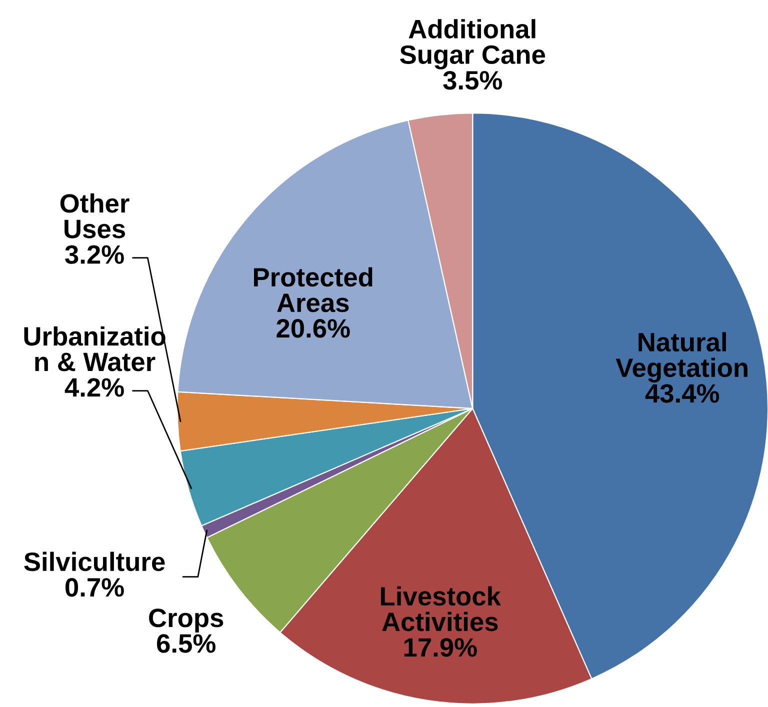  Describe the element at coordinates (94, 562) in the screenshot. I see `slice-label: Silviculture` at that location.